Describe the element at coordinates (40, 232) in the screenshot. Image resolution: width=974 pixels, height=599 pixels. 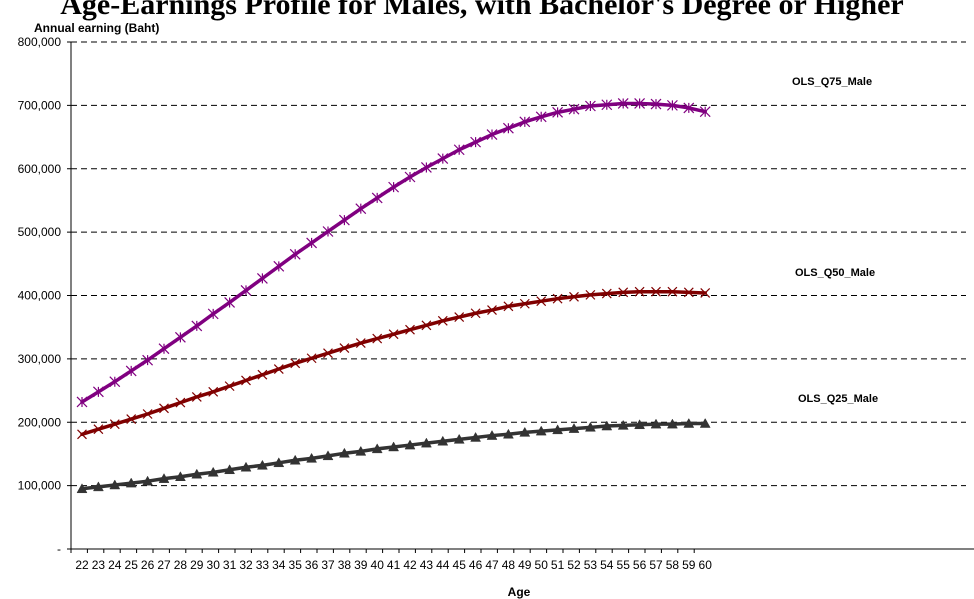
I see `y-tick-label-500000: 500,000` at that location.